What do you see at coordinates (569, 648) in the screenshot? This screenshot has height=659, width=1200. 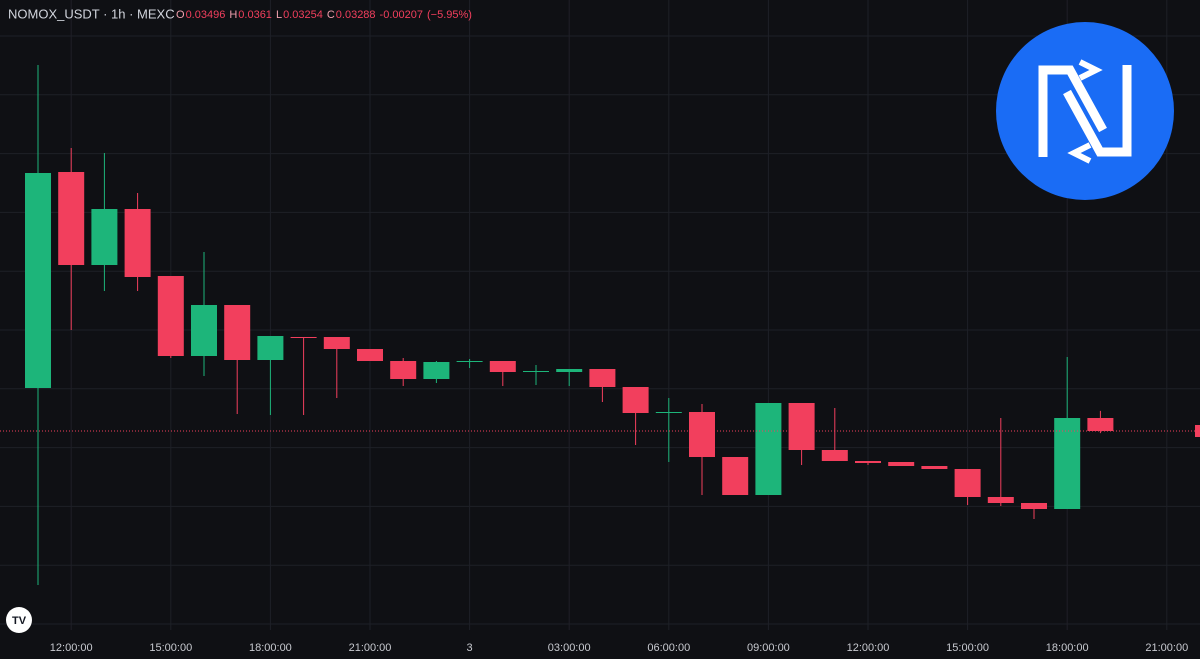 I see `x-tick-label: 03:00:00` at bounding box center [569, 648].